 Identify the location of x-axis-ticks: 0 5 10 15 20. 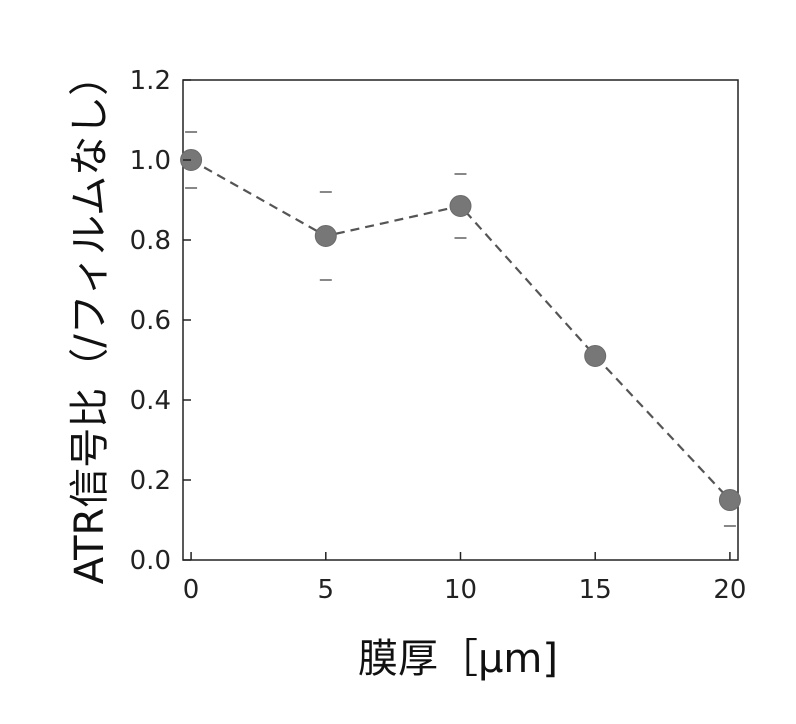
(464, 578).